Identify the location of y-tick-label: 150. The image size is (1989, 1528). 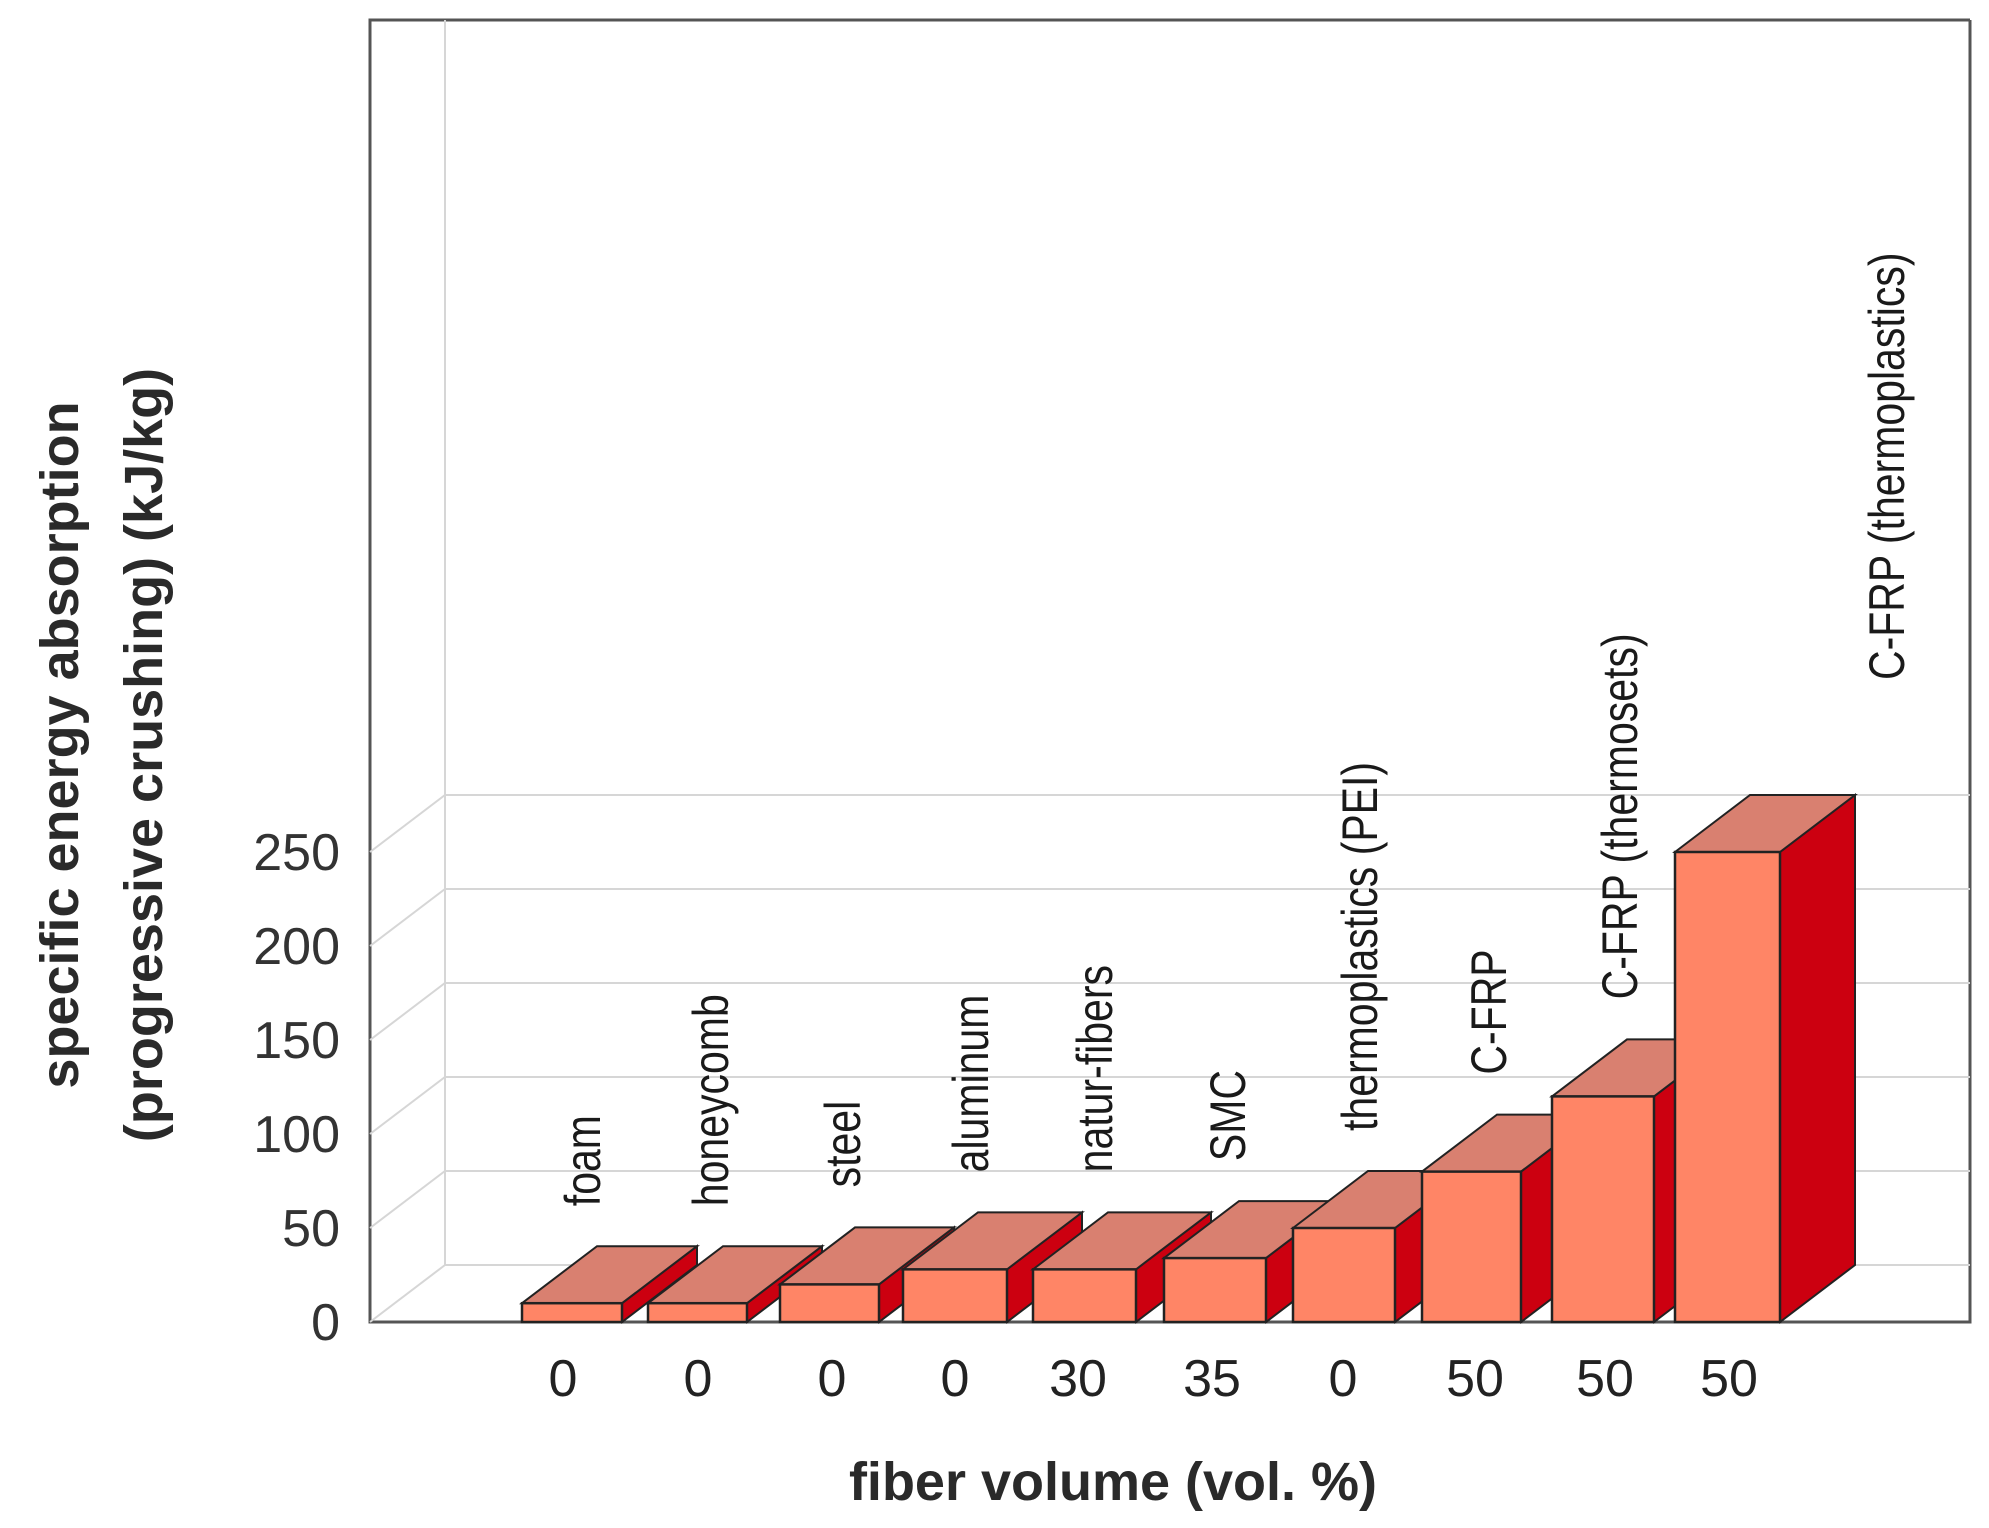
(296, 1041).